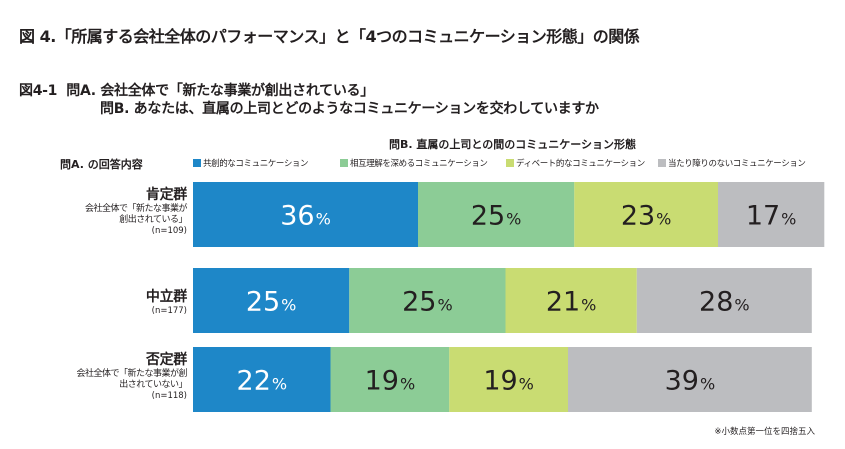 Image resolution: width=845 pixels, height=449 pixels. I want to click on data-label: 36%, so click(305, 216).